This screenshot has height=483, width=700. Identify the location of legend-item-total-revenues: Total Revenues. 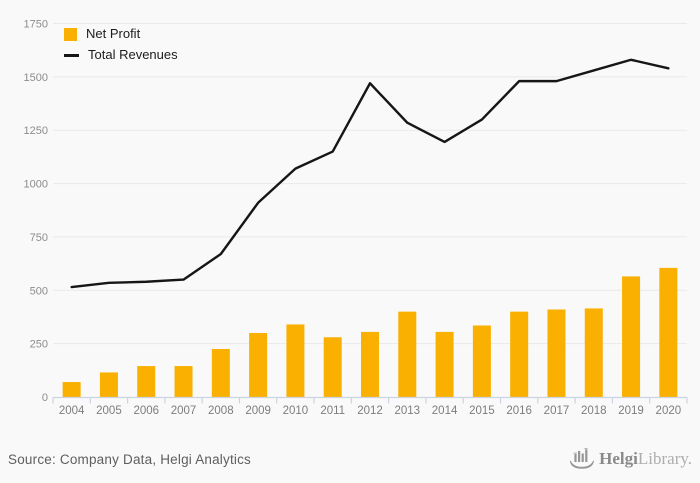
(121, 55).